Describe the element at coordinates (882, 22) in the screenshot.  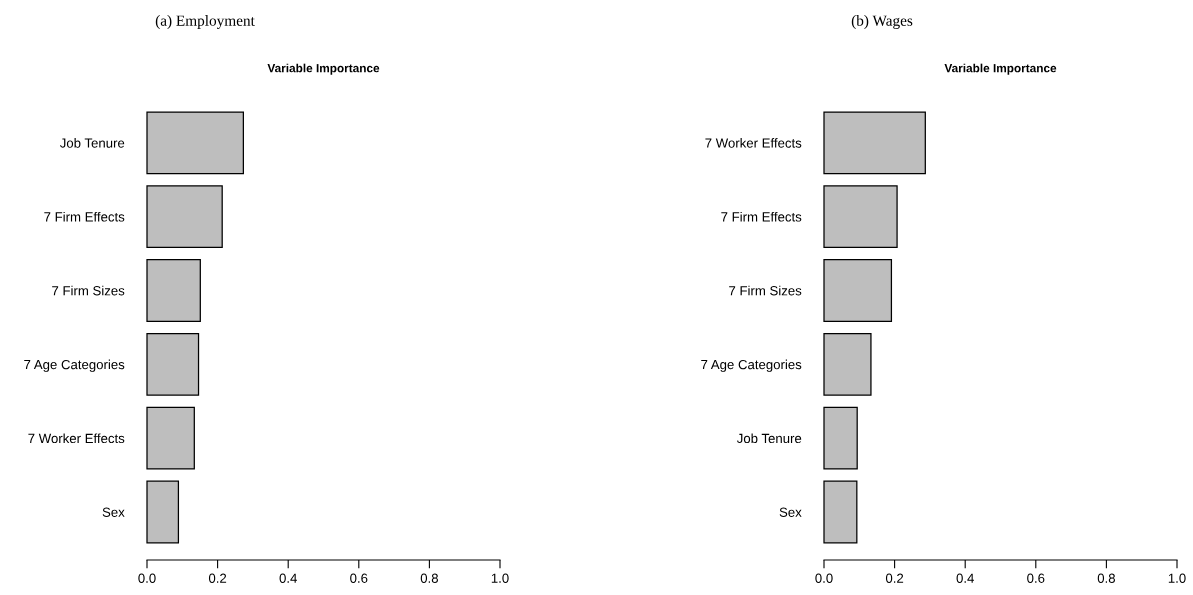
I see `chart-subtitle: (b) Wages` at that location.